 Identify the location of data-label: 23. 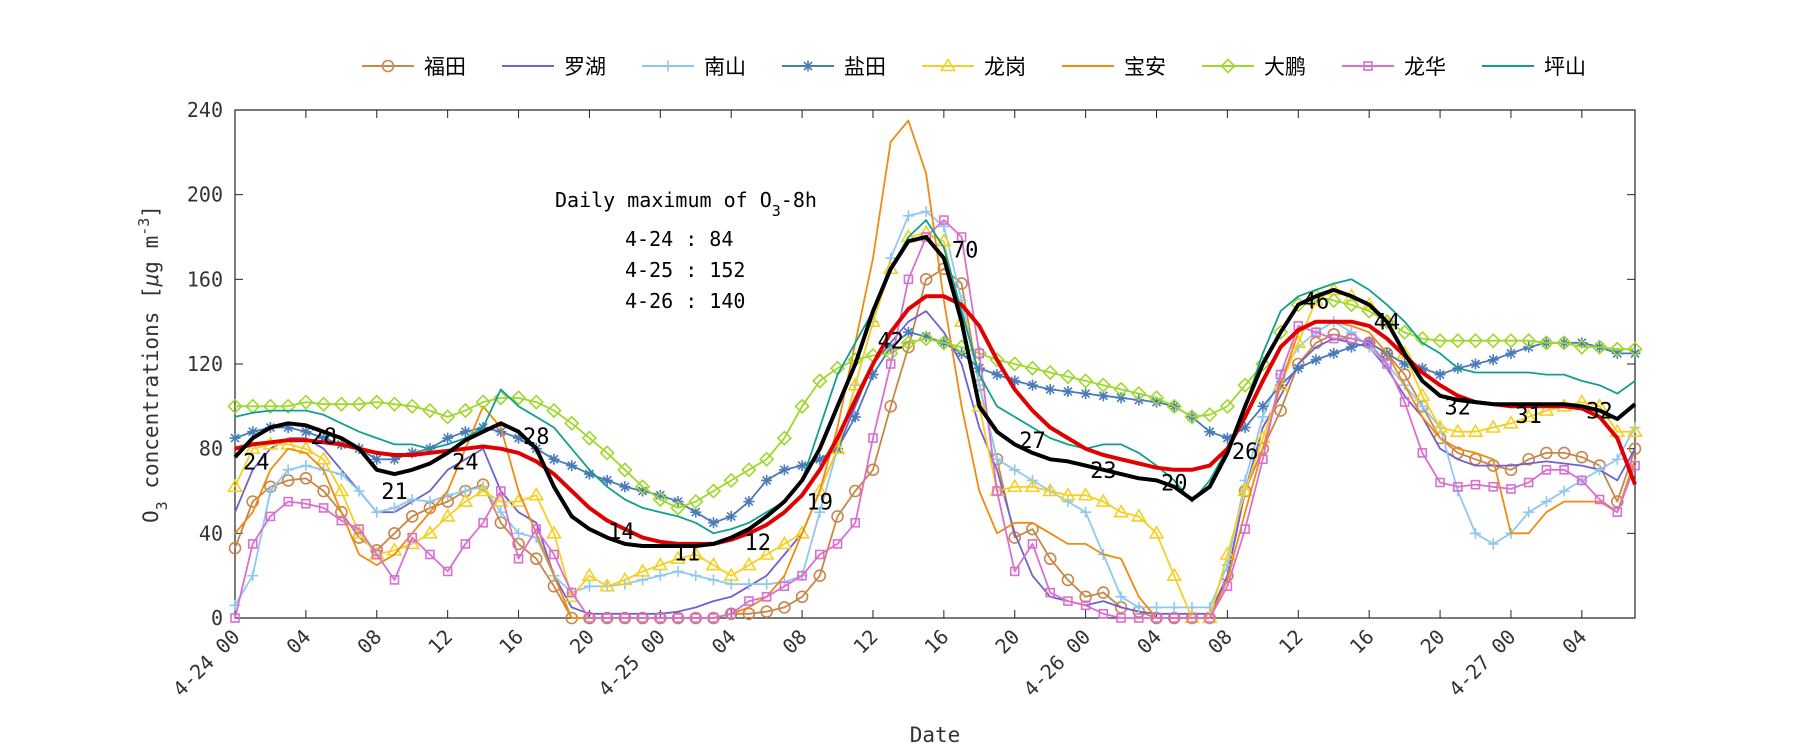
(1103, 471).